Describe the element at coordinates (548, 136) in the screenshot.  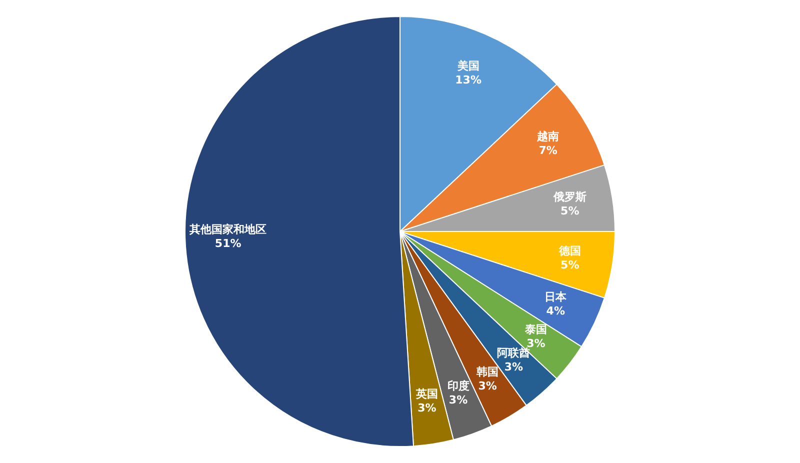
I see `slice-label: 越南` at that location.